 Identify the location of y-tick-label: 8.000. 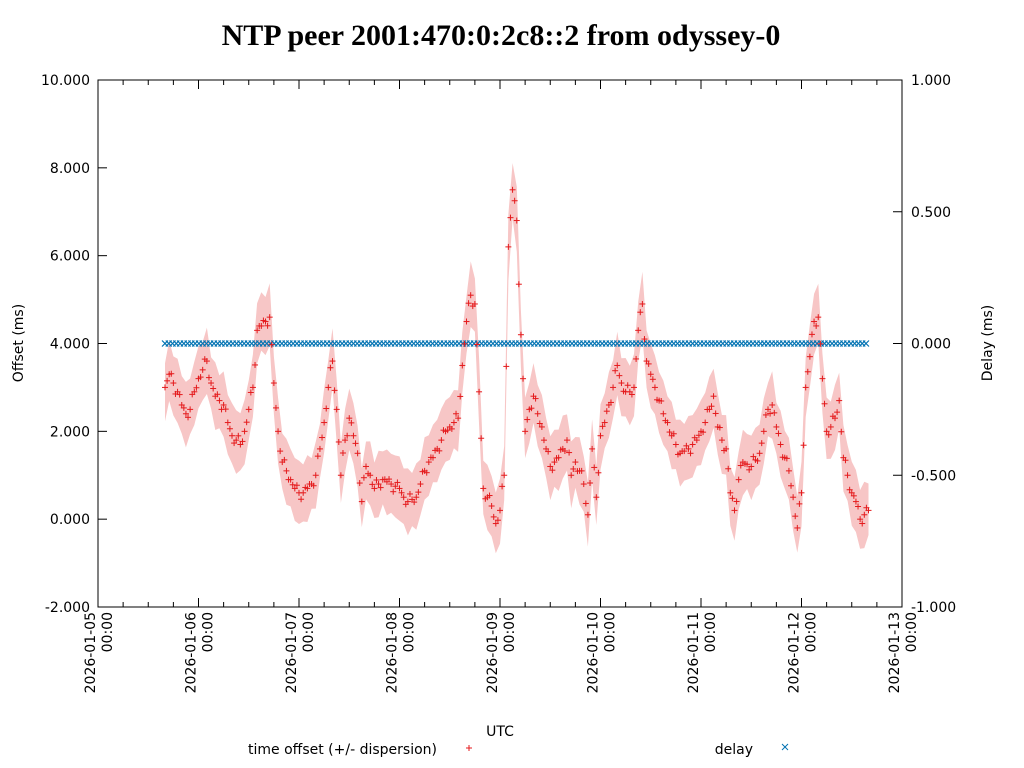
(70, 169).